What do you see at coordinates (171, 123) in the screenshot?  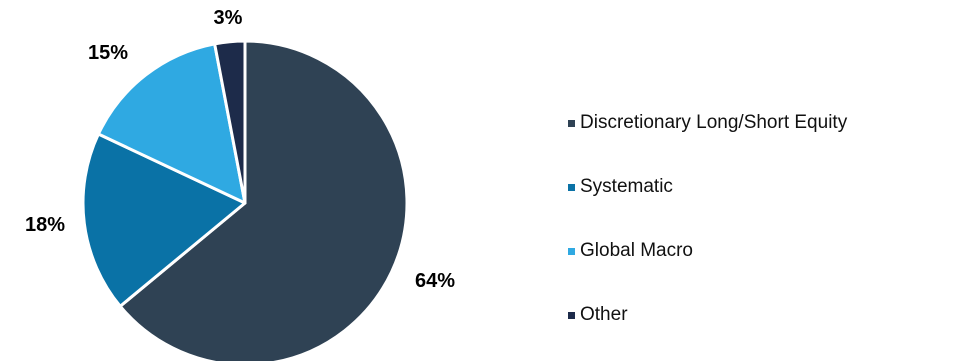 I see `pie-slice-global-macro` at bounding box center [171, 123].